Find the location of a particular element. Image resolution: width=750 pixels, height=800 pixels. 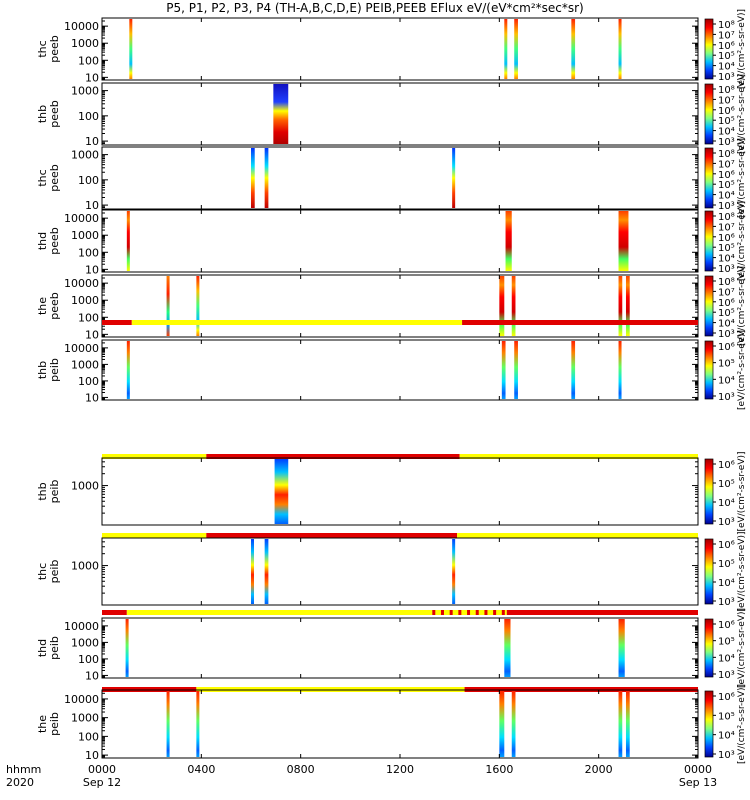

y-axis-label-line: thc is located at coordinates (42, 48).